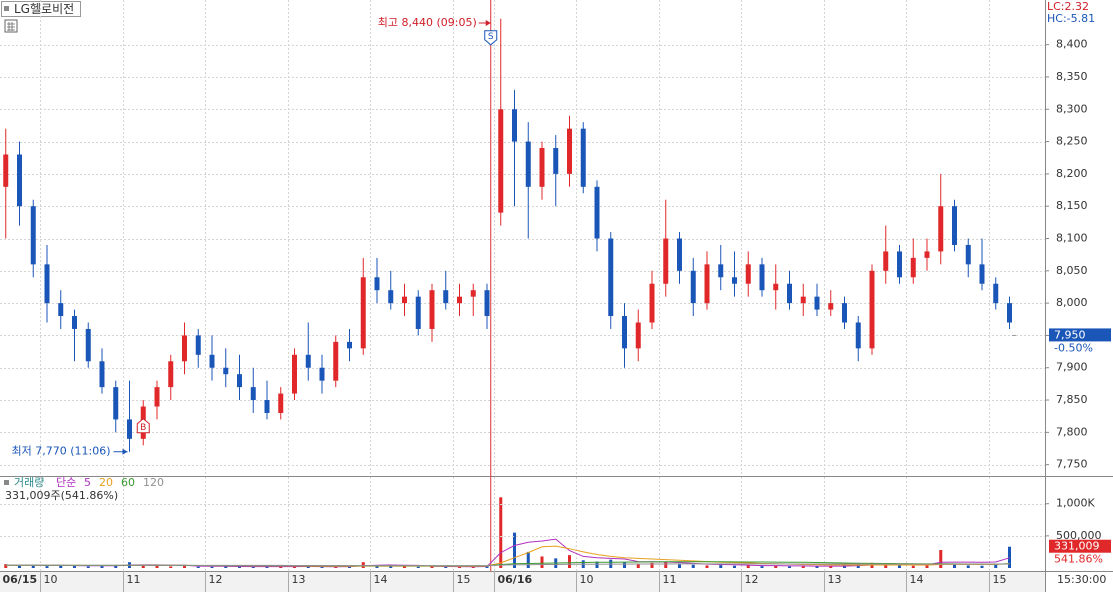 This screenshot has height=592, width=1113. I want to click on x-tick-label: 06/16, so click(515, 579).